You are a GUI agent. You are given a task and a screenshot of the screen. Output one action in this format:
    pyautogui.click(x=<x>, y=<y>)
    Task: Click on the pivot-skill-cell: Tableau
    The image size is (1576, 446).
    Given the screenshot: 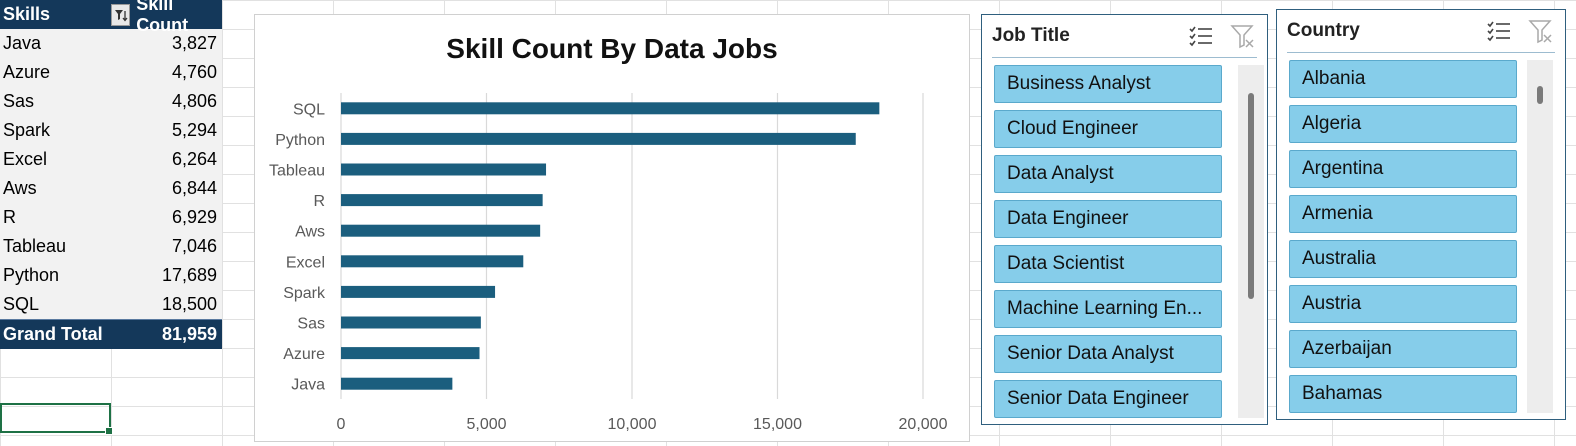 What is the action you would take?
    pyautogui.click(x=35, y=246)
    